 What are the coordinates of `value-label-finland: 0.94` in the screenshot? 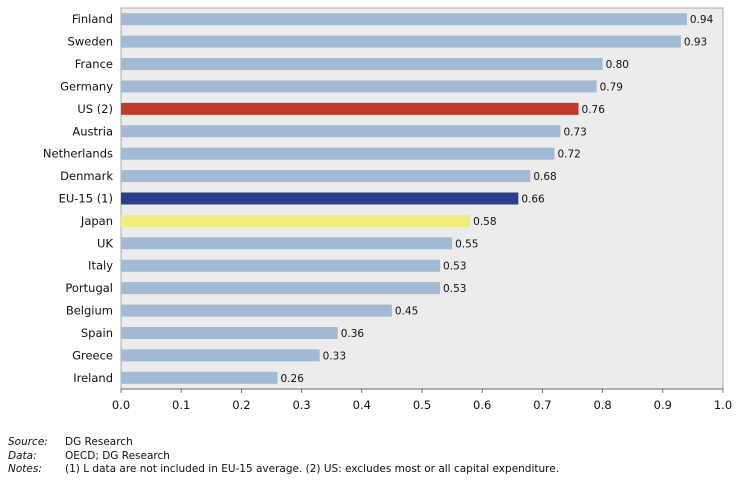 It's located at (702, 20).